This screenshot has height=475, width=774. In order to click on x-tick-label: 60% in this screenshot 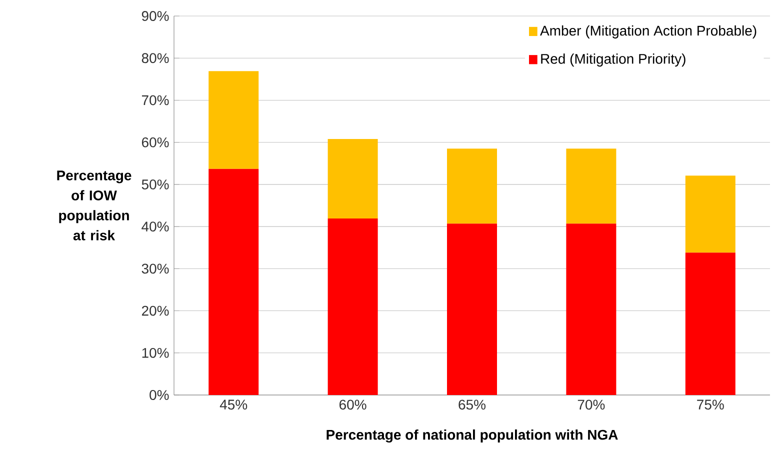, I will do `click(353, 405)`.